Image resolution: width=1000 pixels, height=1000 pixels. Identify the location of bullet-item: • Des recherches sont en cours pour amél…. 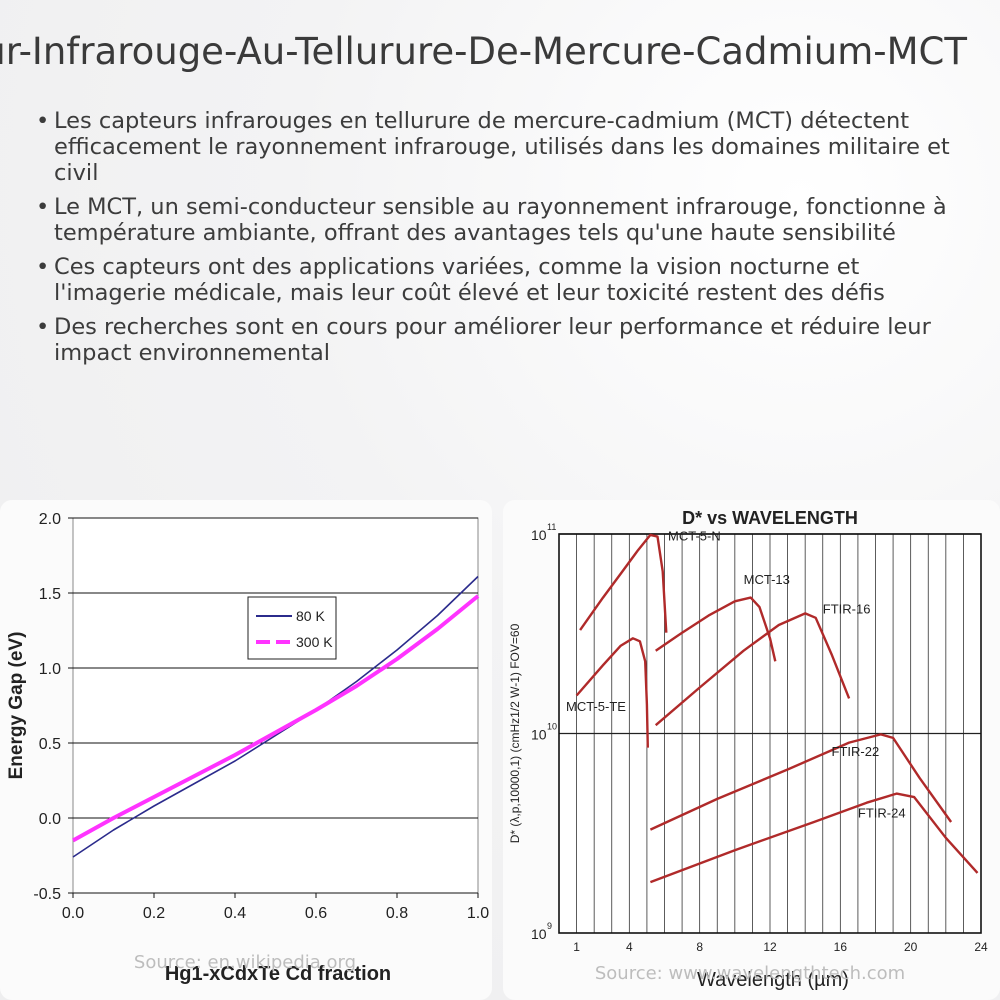
(506, 340).